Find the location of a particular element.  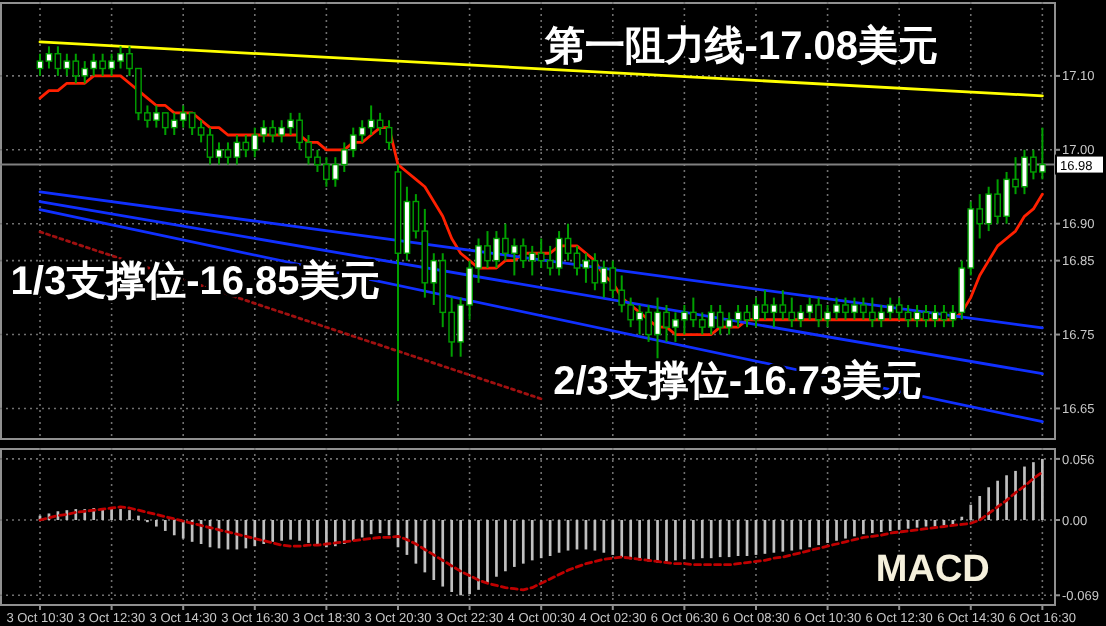

annotation: MACD is located at coordinates (932, 569).